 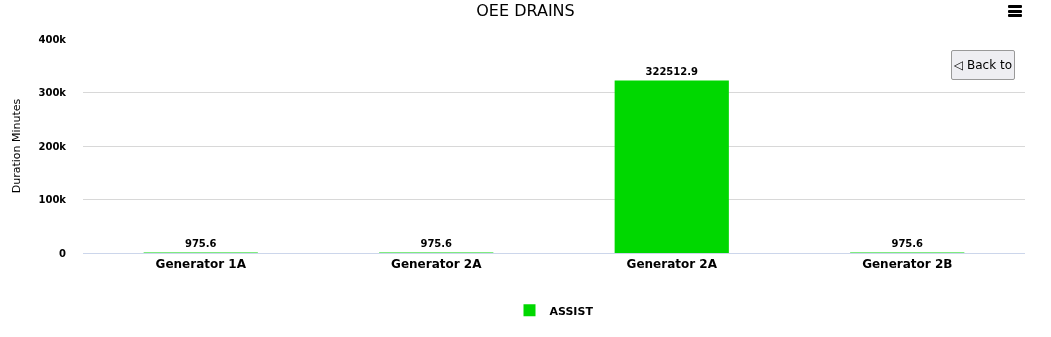 What do you see at coordinates (672, 72) in the screenshot?
I see `data-label: 322512.9` at bounding box center [672, 72].